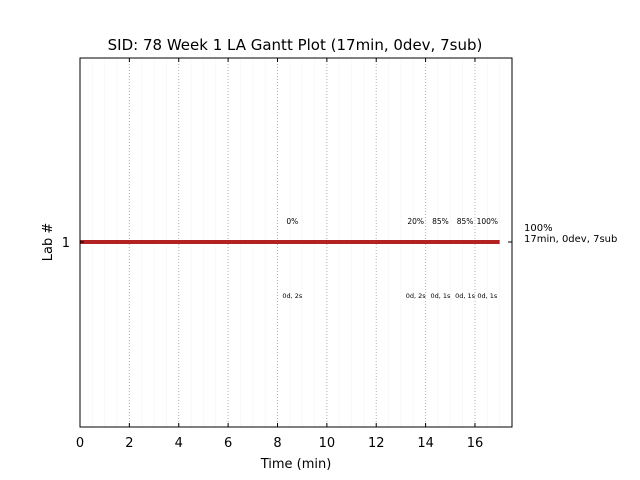  What do you see at coordinates (292, 221) in the screenshot?
I see `submission-score-label: 0%` at bounding box center [292, 221].